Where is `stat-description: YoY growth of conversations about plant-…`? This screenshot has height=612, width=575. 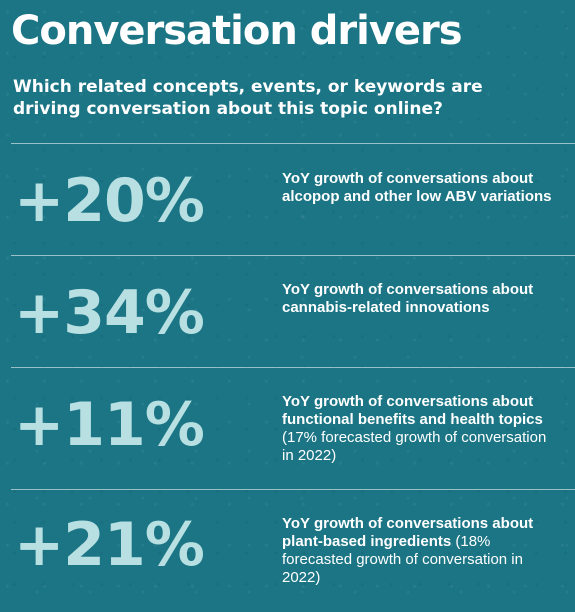
stat-description: YoY growth of conversations about plant-… is located at coordinates (422, 551).